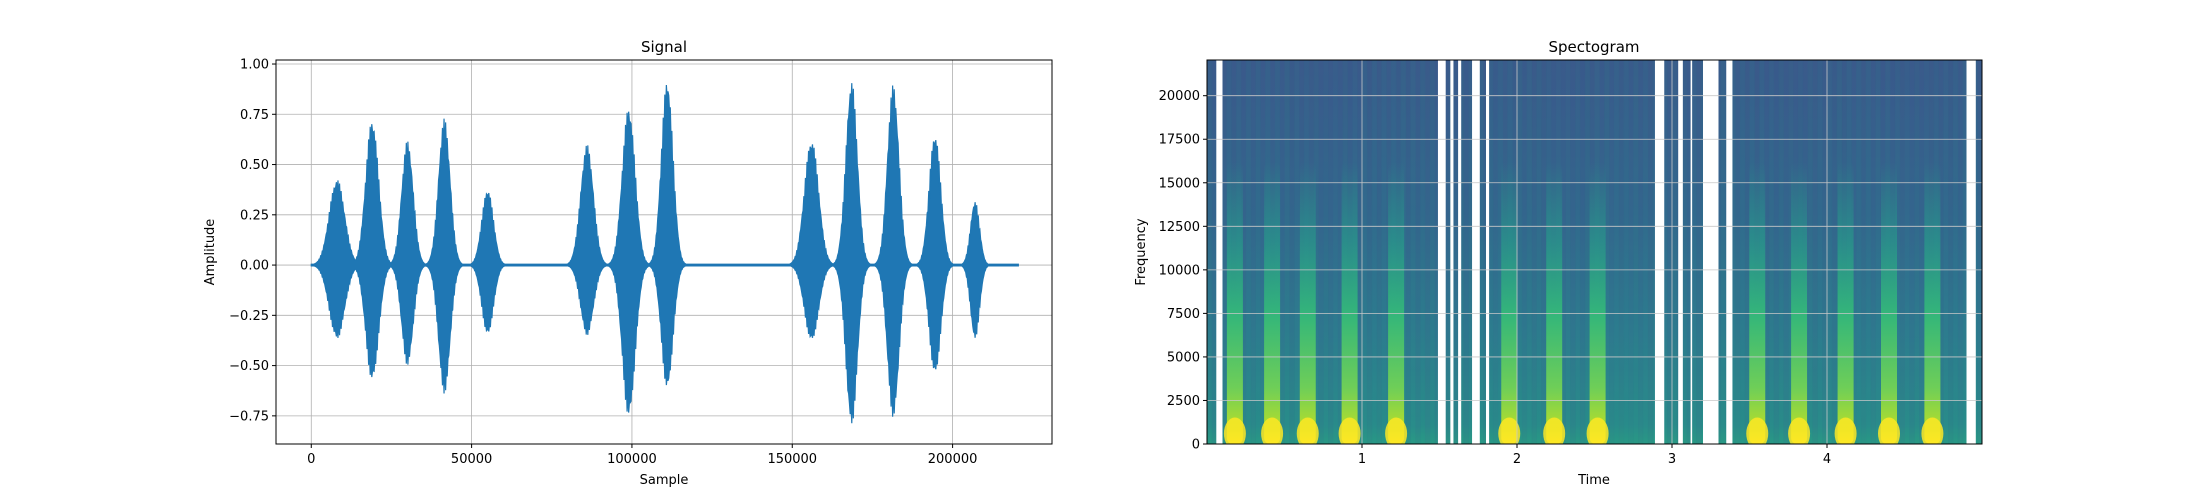  I want to click on spectrogram-y-tick-label: 17500, so click(1179, 140).